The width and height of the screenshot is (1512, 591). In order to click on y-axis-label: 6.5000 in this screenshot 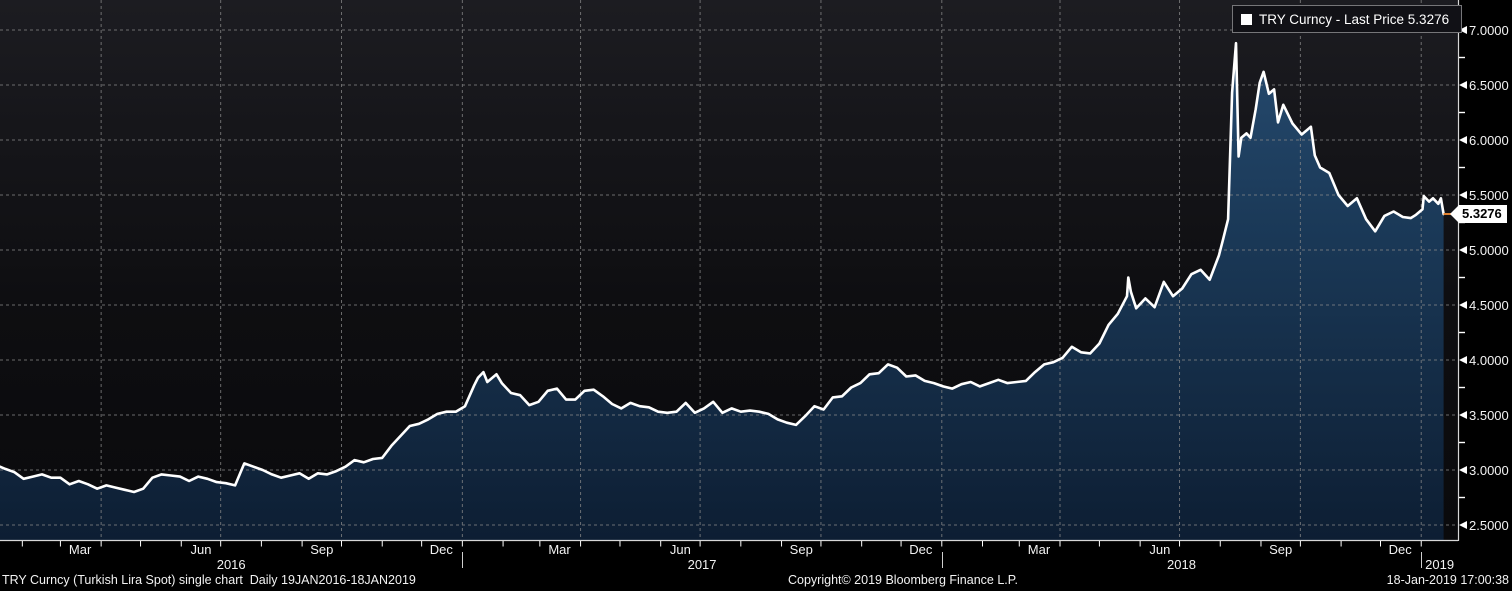, I will do `click(1489, 85)`.